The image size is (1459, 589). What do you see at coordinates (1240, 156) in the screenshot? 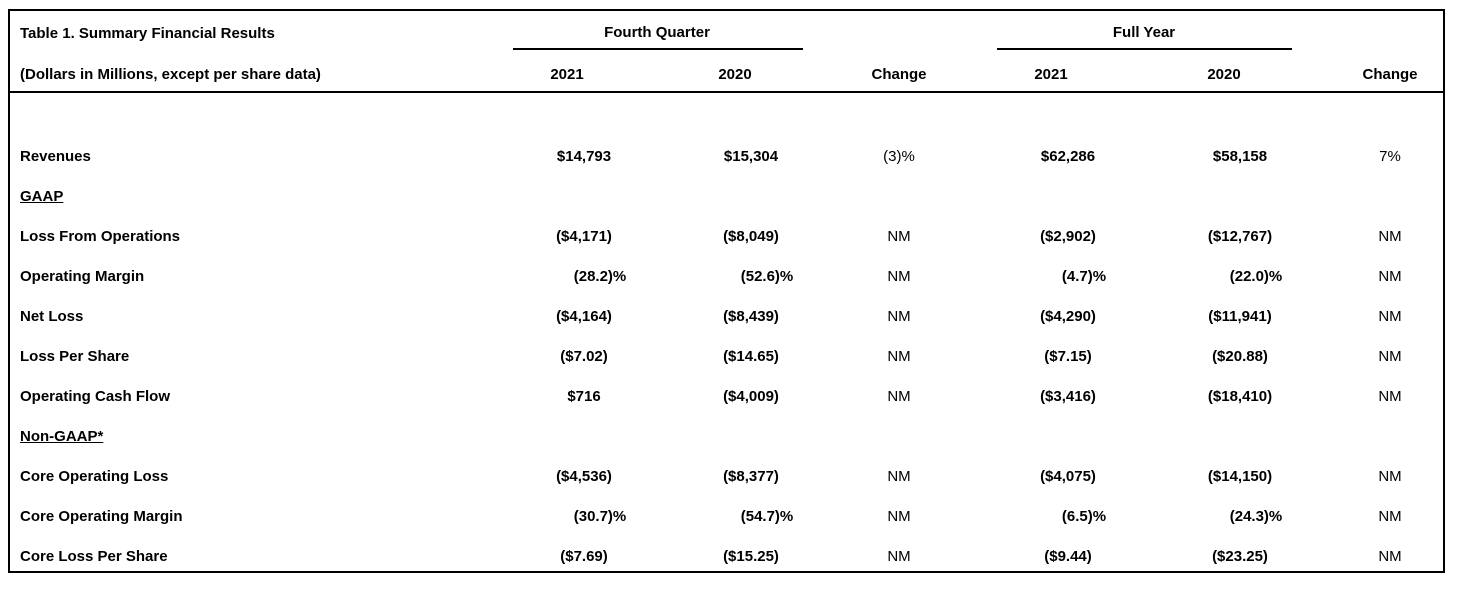
I see `table-cell: $58,158` at bounding box center [1240, 156].